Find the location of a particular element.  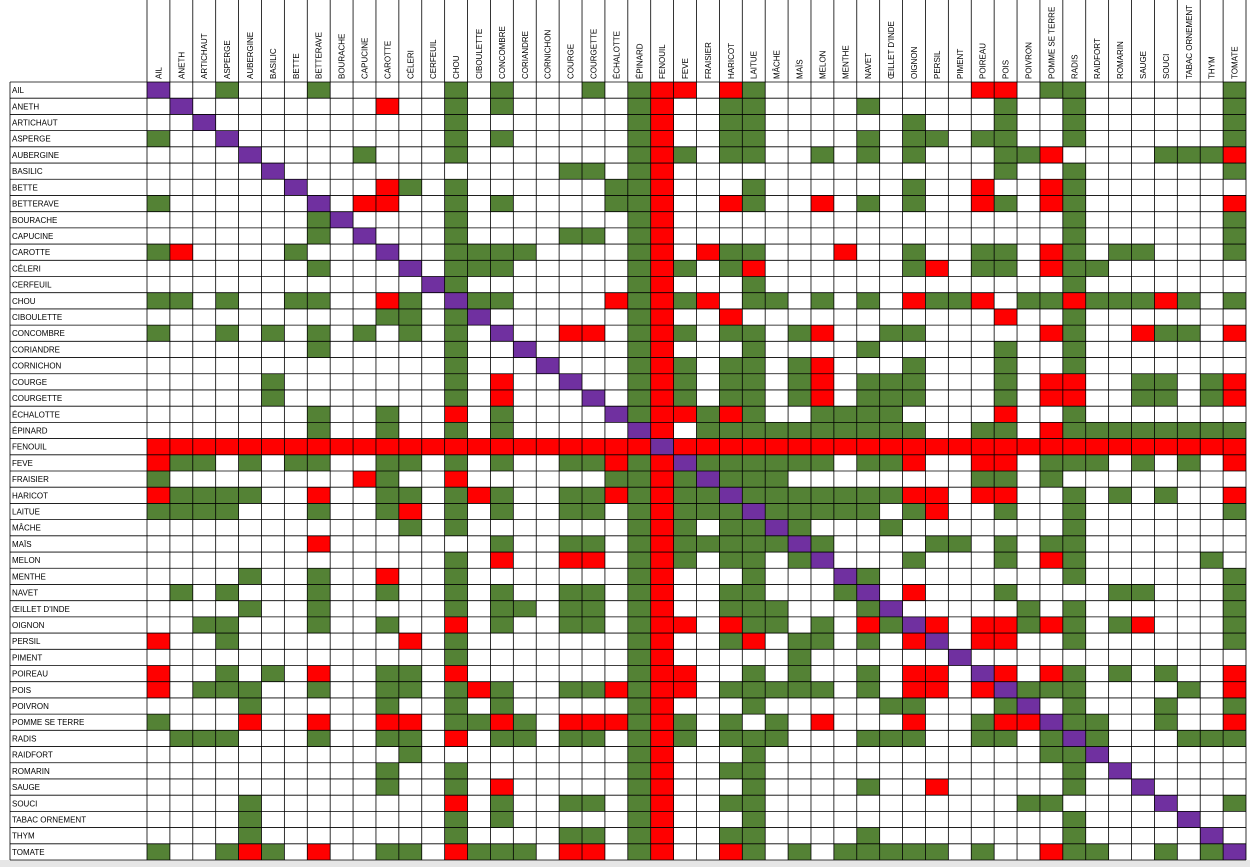

column-label: FRAISIER is located at coordinates (708, 60).